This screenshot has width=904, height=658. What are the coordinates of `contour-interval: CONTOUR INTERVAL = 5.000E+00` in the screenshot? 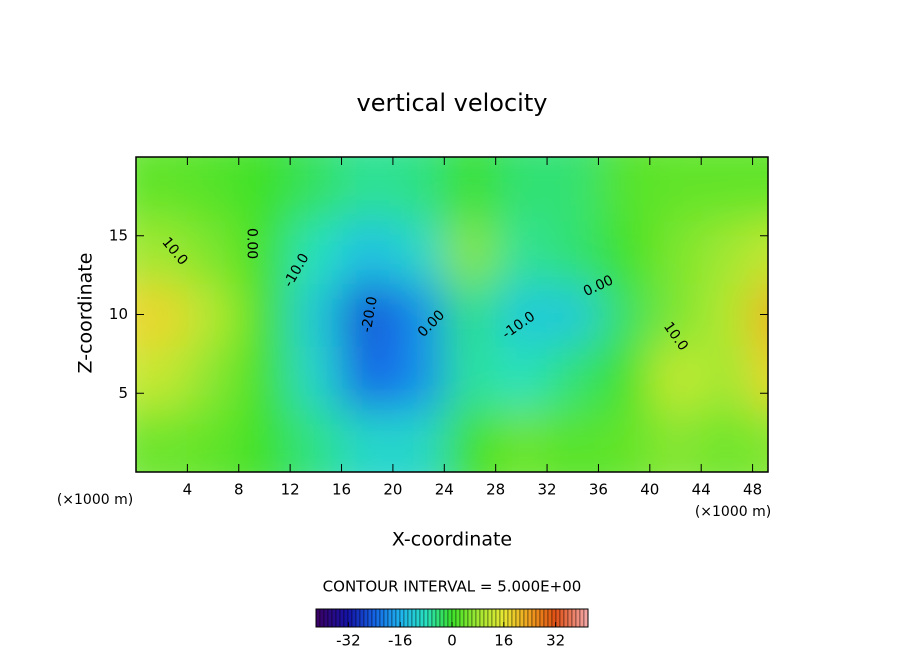 It's located at (452, 587).